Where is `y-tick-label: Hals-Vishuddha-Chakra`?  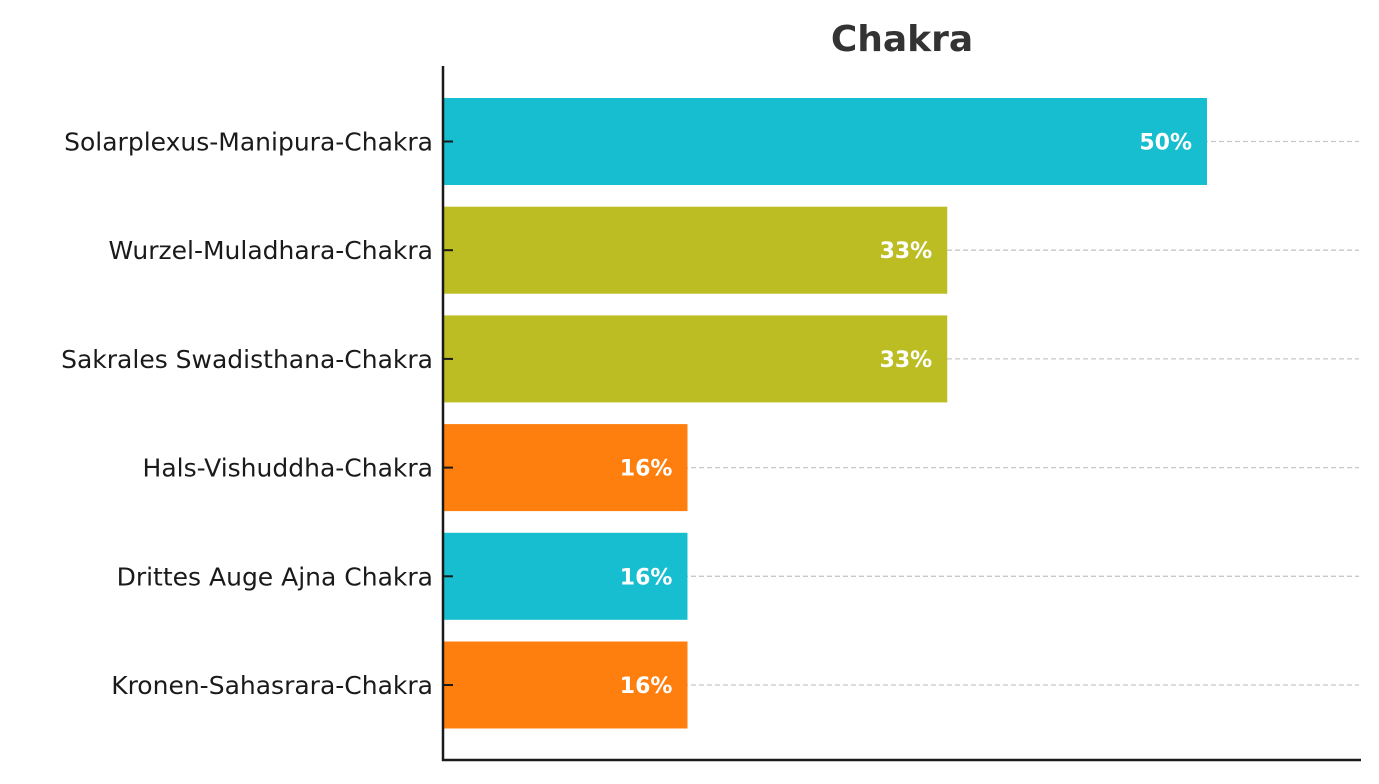
y-tick-label: Hals-Vishuddha-Chakra is located at coordinates (288, 468).